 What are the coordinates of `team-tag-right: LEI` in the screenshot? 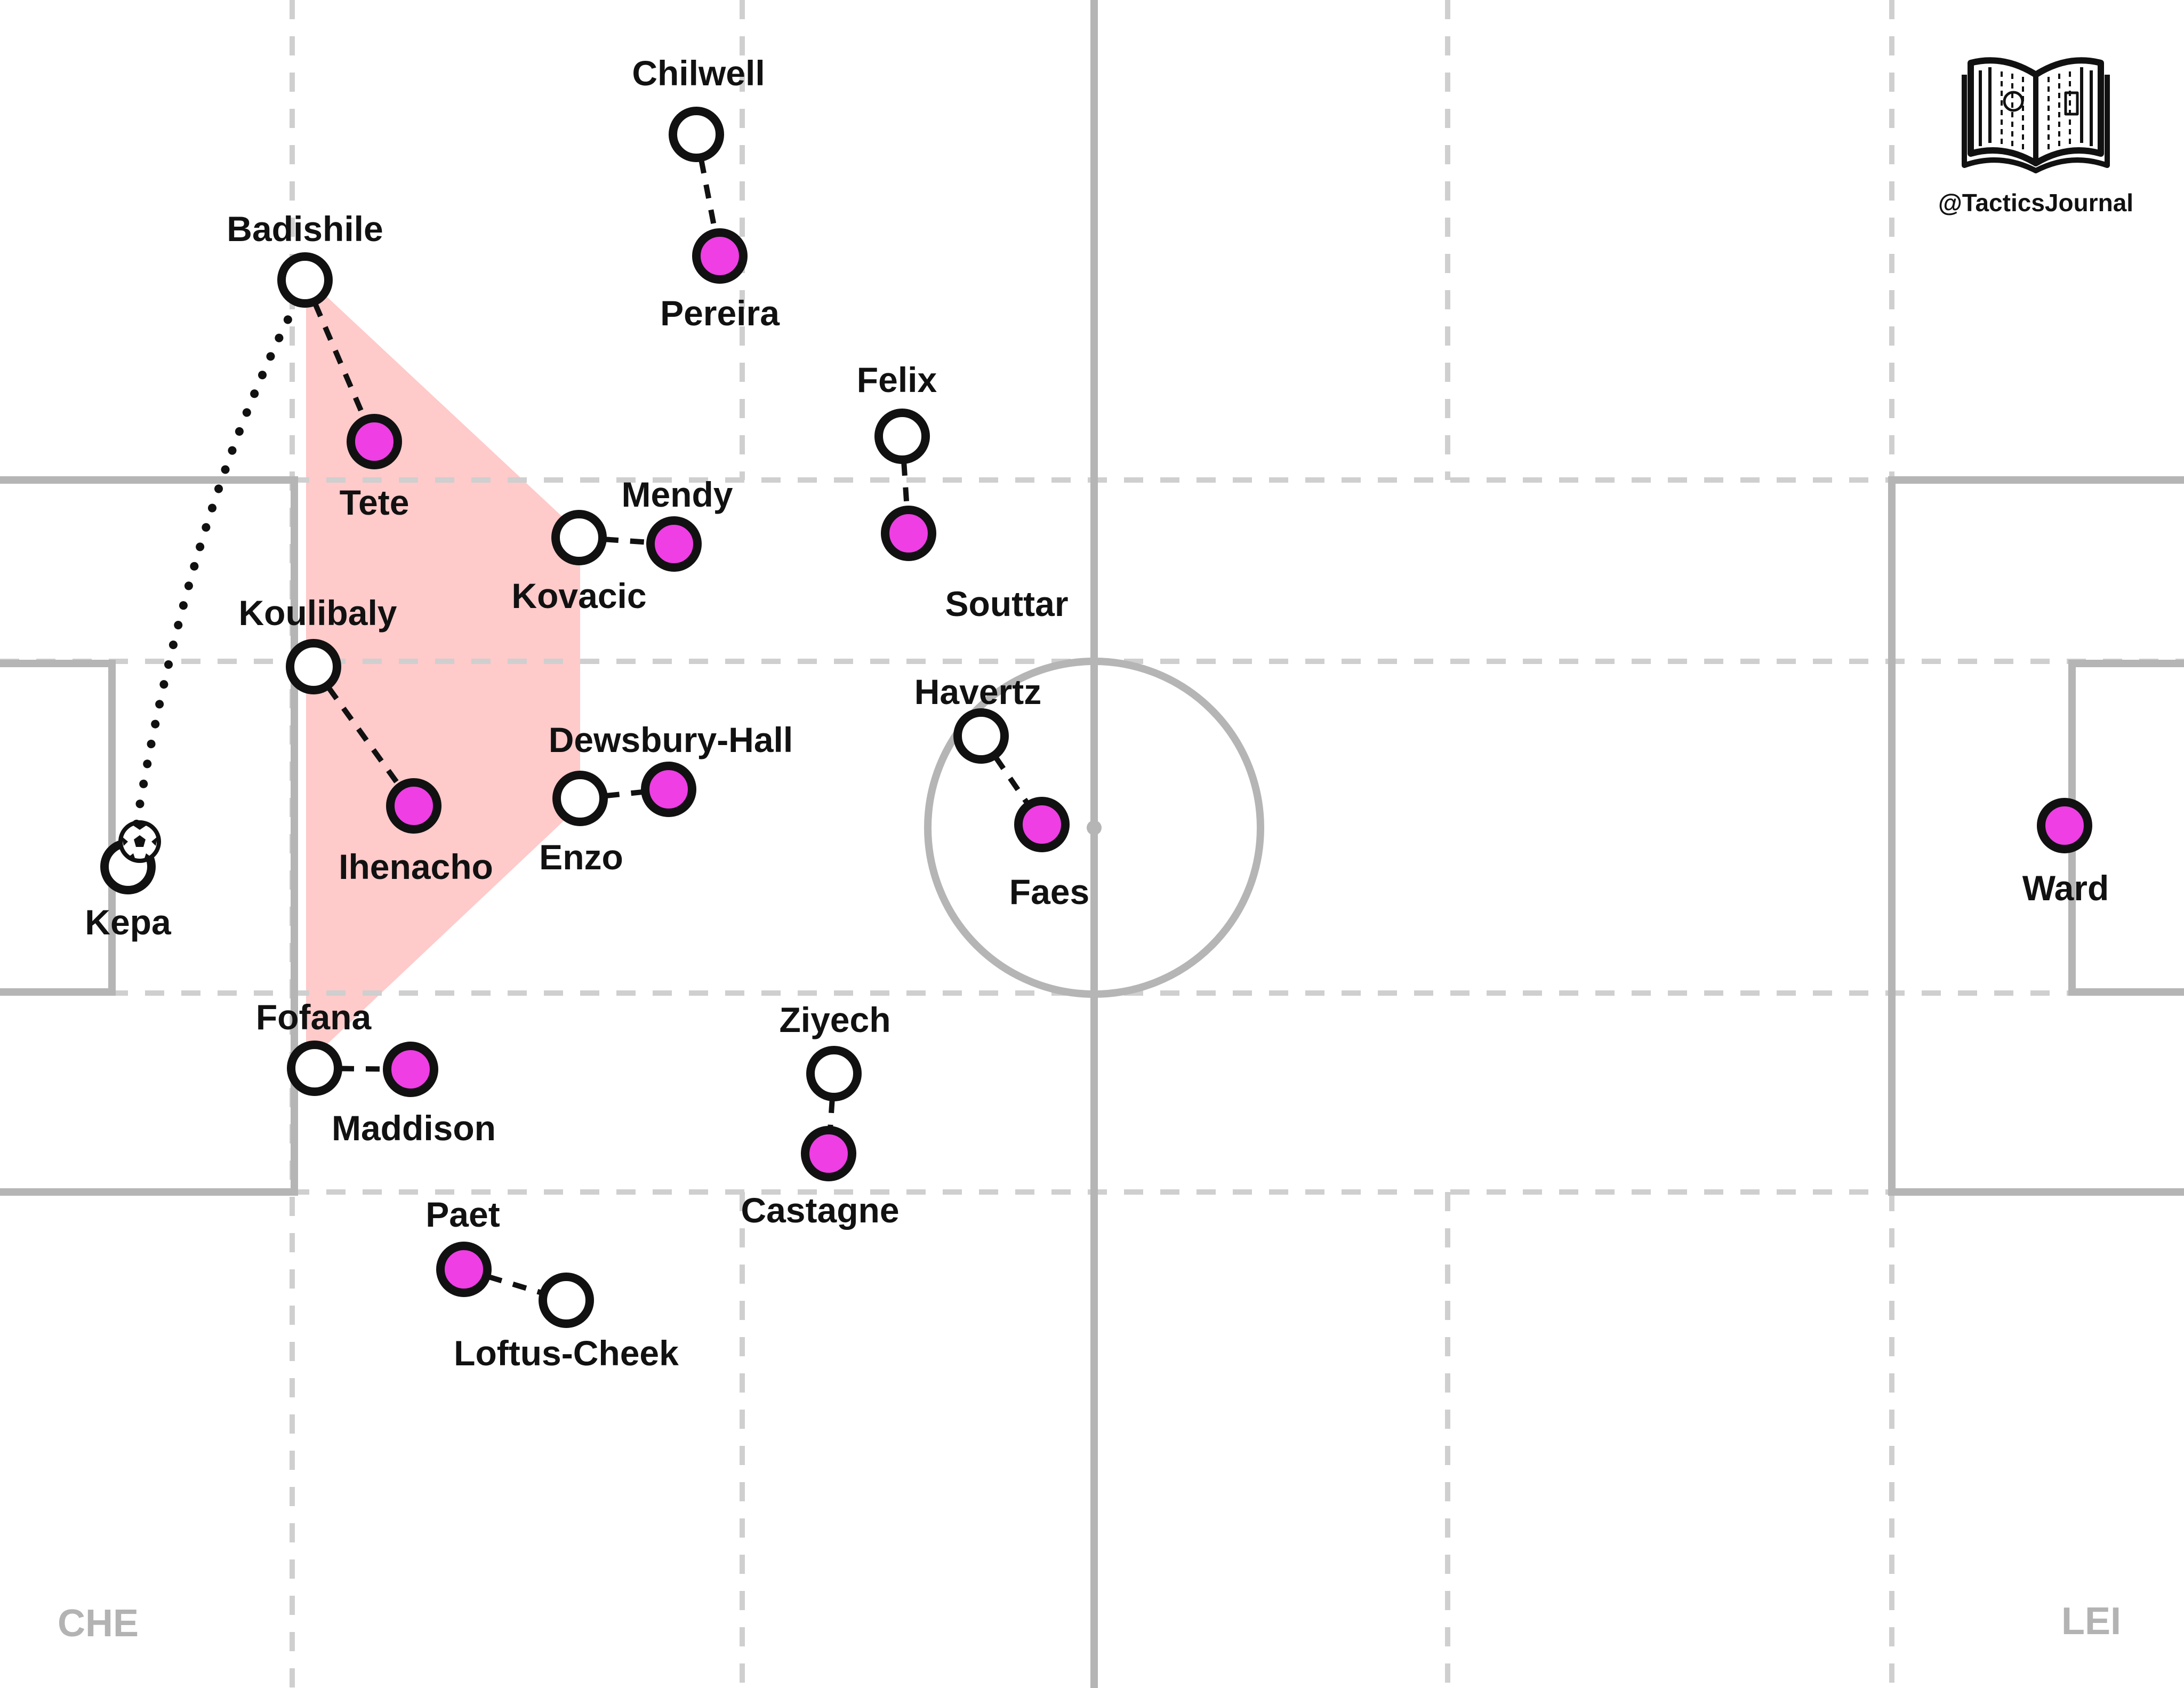 It's located at (2091, 1621).